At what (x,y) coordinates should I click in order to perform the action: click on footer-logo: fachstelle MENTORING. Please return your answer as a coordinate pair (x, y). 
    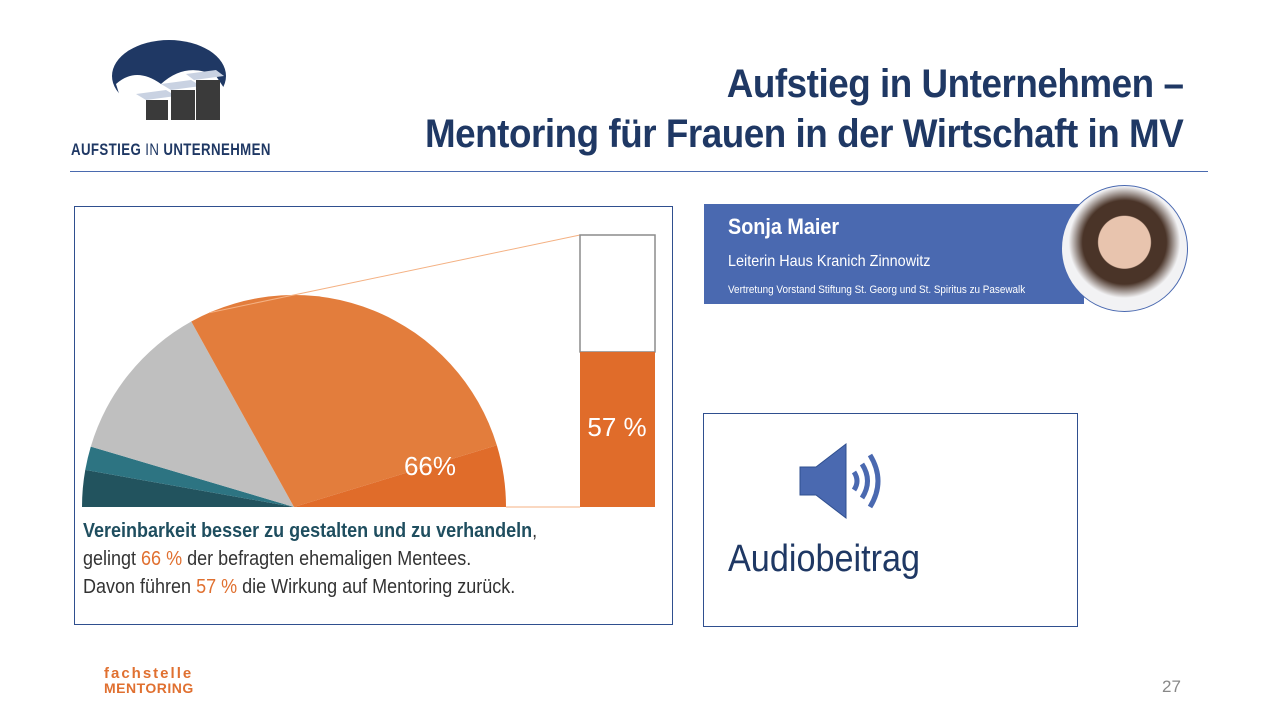
    Looking at the image, I should click on (149, 680).